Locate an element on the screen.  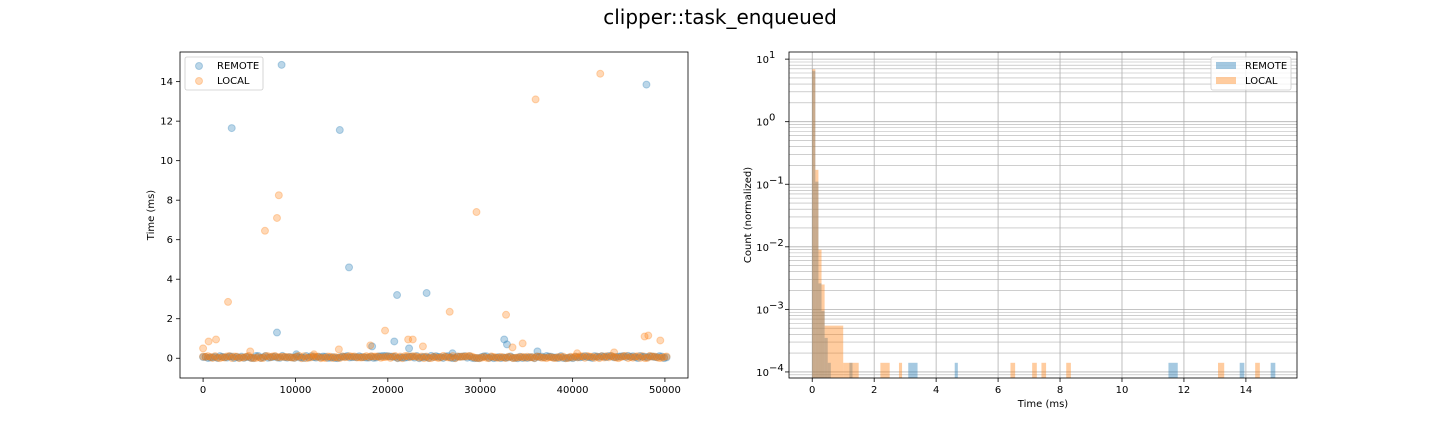
histogram-y-tick-label: 10 is located at coordinates (762, 185).